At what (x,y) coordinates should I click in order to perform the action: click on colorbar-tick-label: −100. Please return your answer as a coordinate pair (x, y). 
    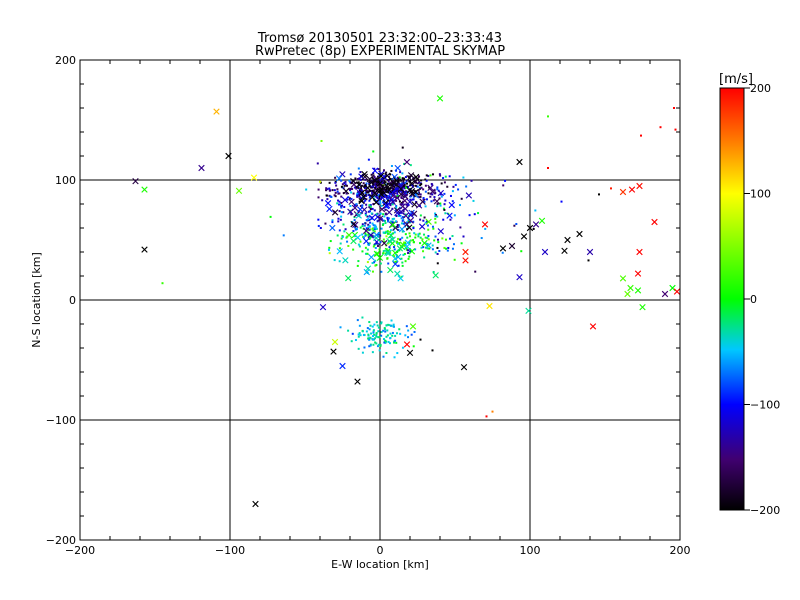
    Looking at the image, I should click on (765, 405).